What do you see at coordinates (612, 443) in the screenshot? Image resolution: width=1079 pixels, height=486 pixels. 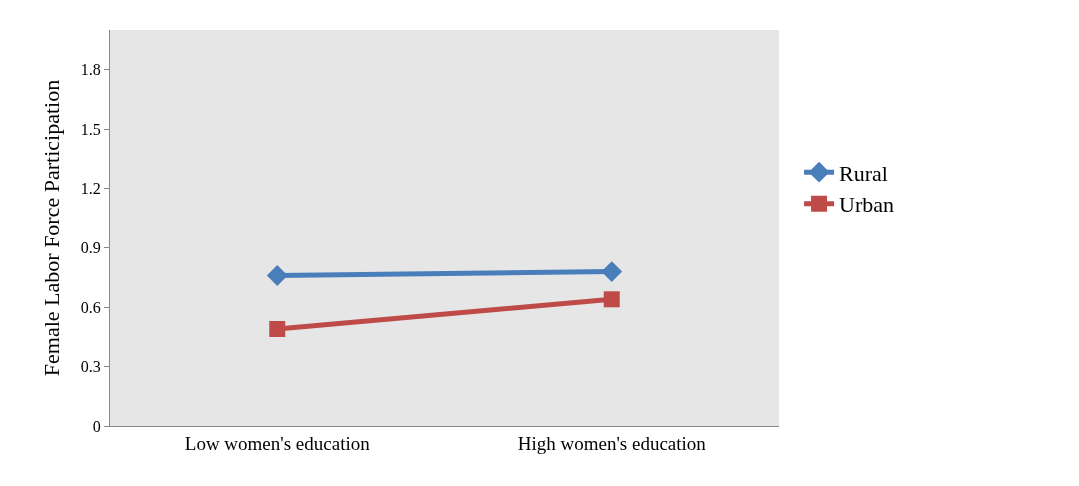 I see `x-tick-label: High women's education` at bounding box center [612, 443].